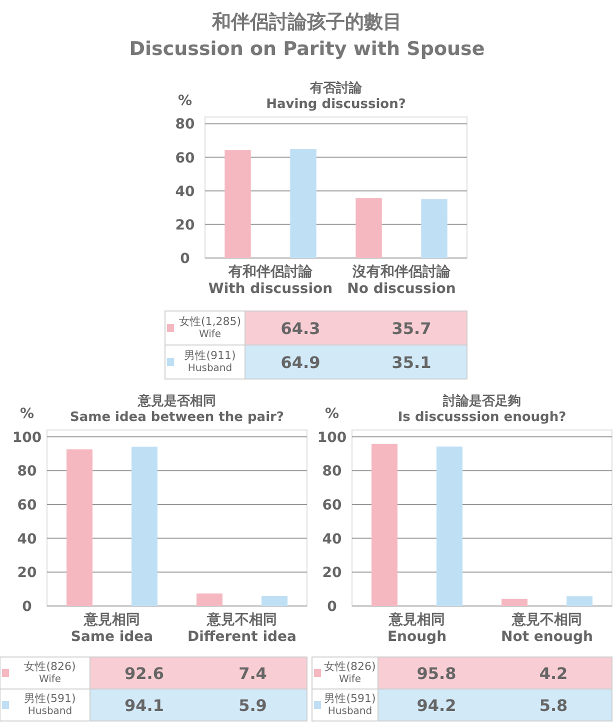  What do you see at coordinates (412, 362) in the screenshot?
I see `data-label: 35.1` at bounding box center [412, 362].